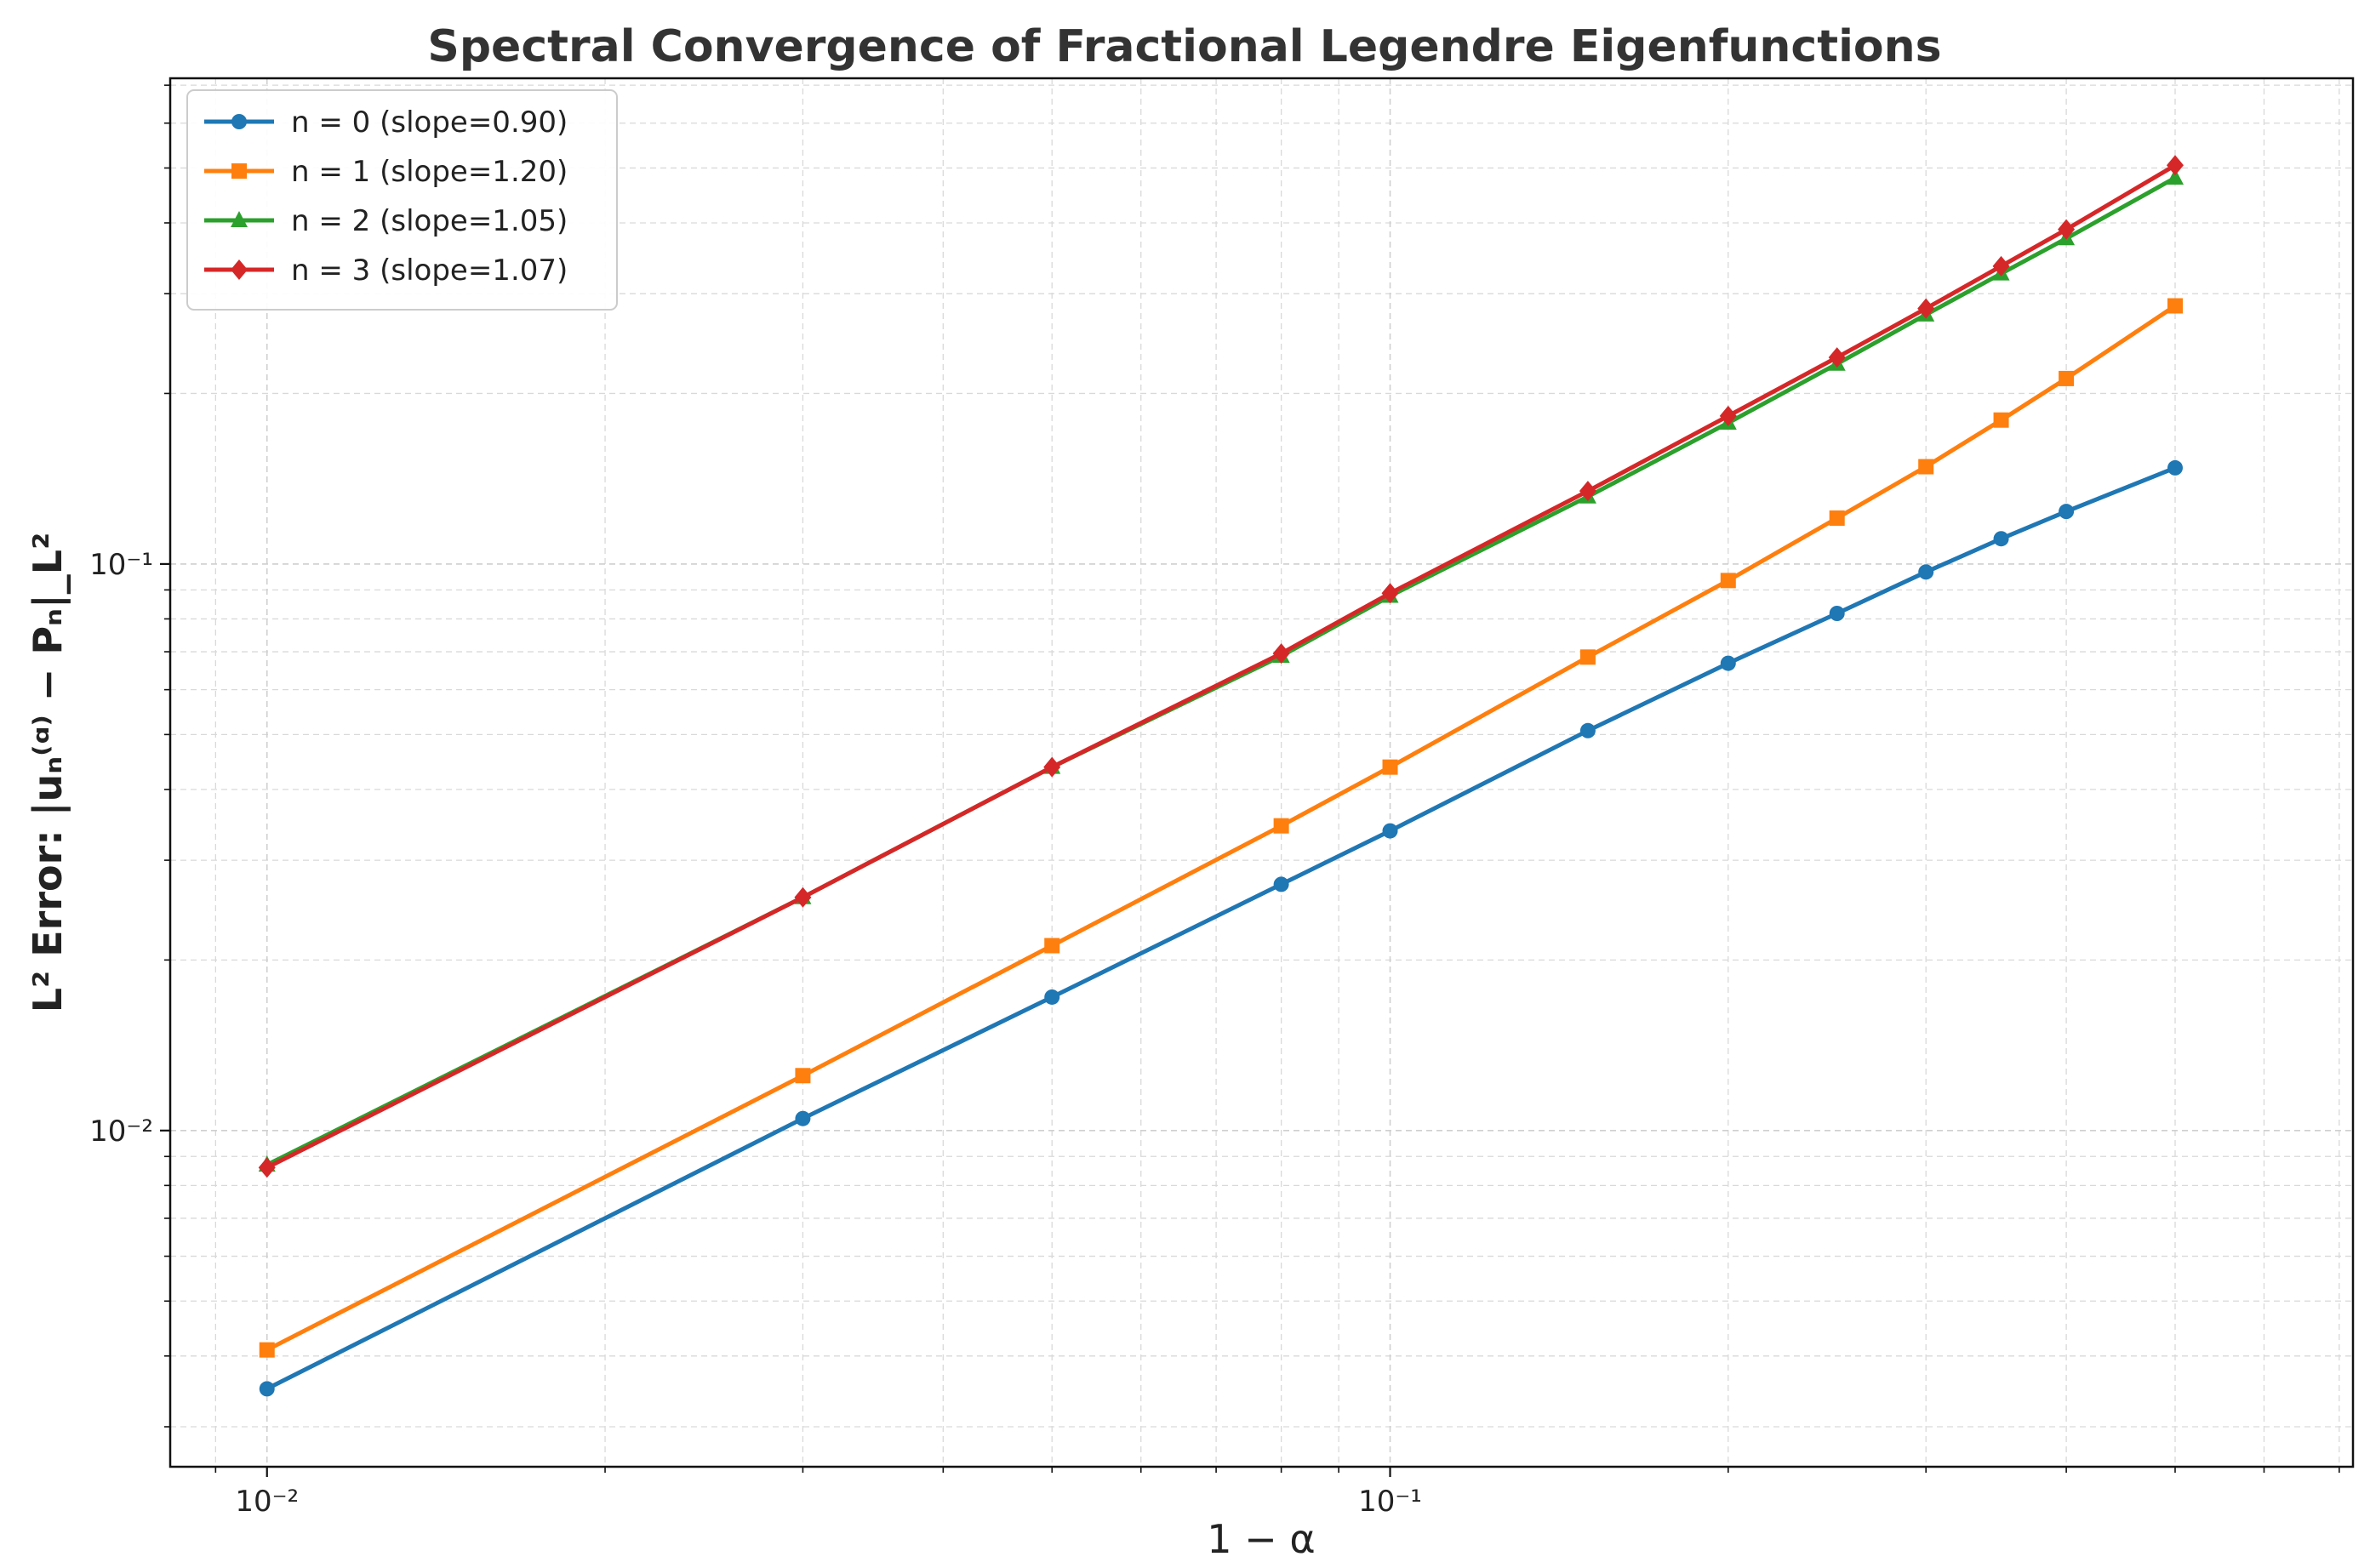  I want to click on legend-entry: n = 2 (slope=1.05), so click(386, 221).